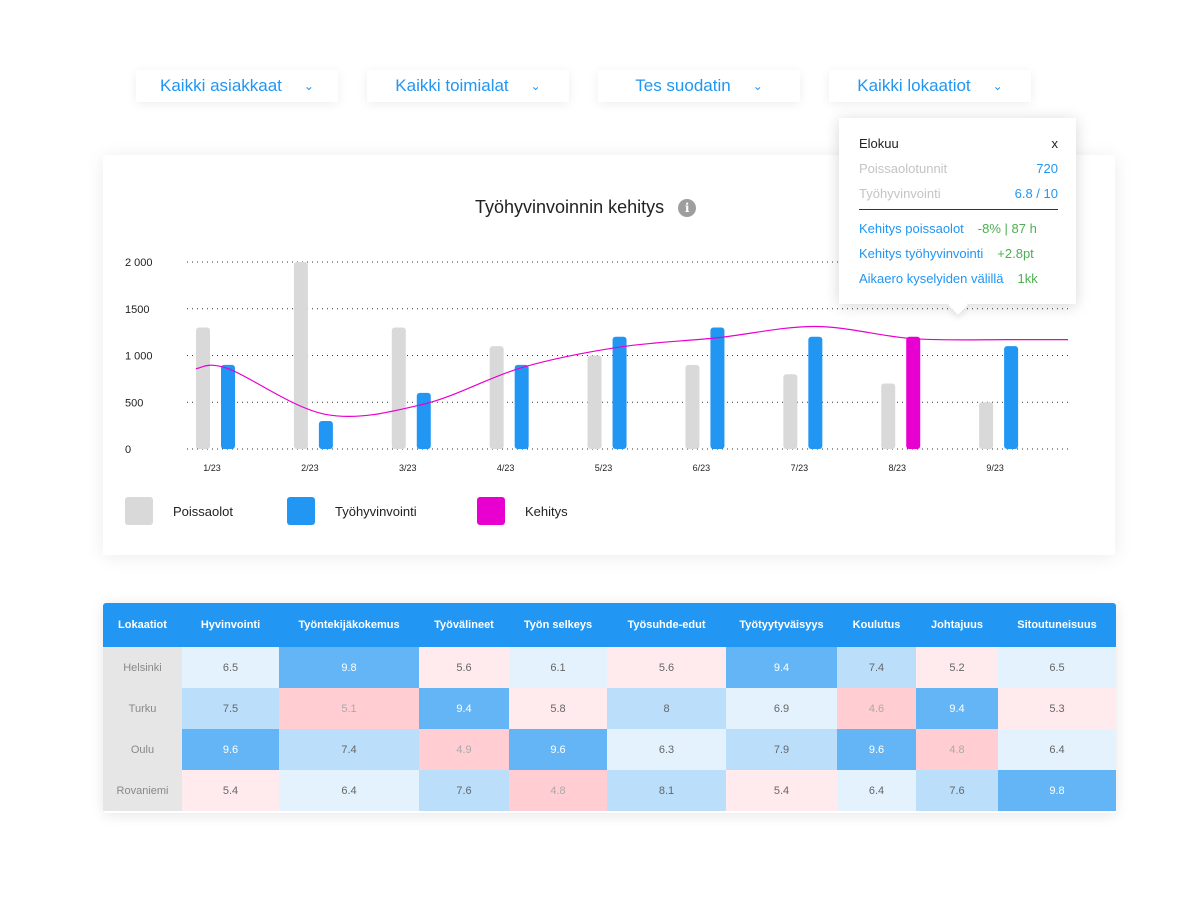 The width and height of the screenshot is (1200, 900). I want to click on column-header: Työn selkeys, so click(558, 625).